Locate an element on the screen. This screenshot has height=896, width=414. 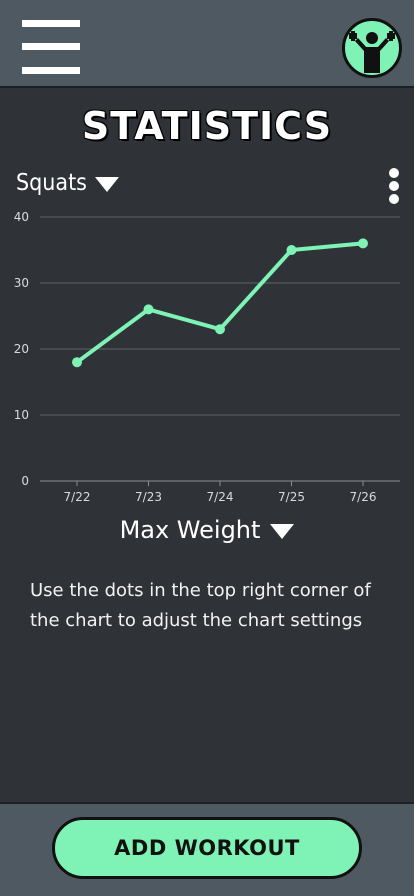
x-tick-label: 7/25 is located at coordinates (291, 497).